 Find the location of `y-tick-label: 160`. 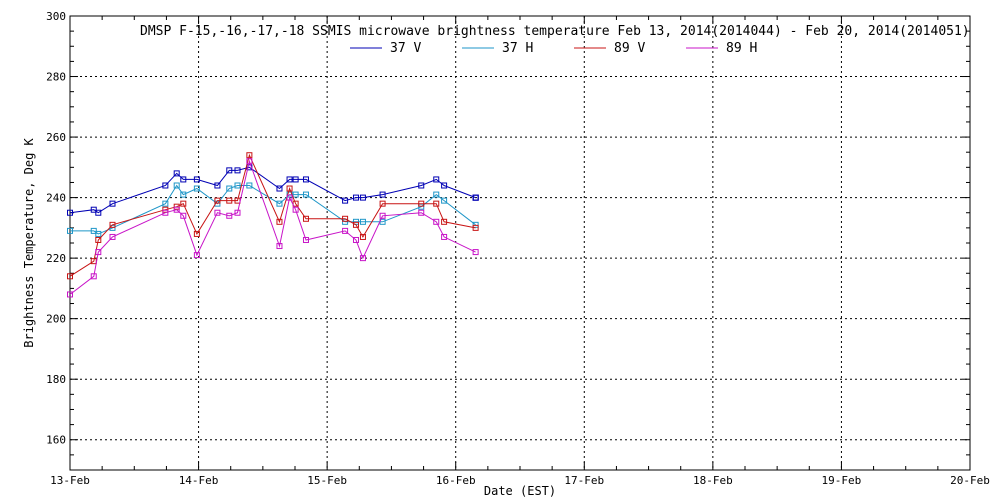

y-tick-label: 160 is located at coordinates (56, 440).